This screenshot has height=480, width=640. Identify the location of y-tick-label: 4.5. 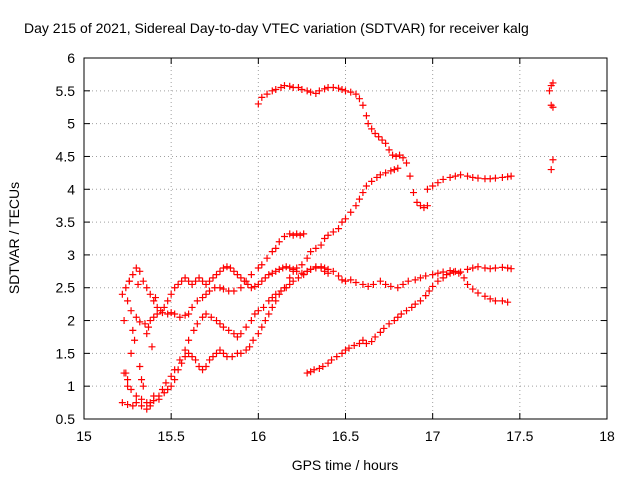
(66, 156).